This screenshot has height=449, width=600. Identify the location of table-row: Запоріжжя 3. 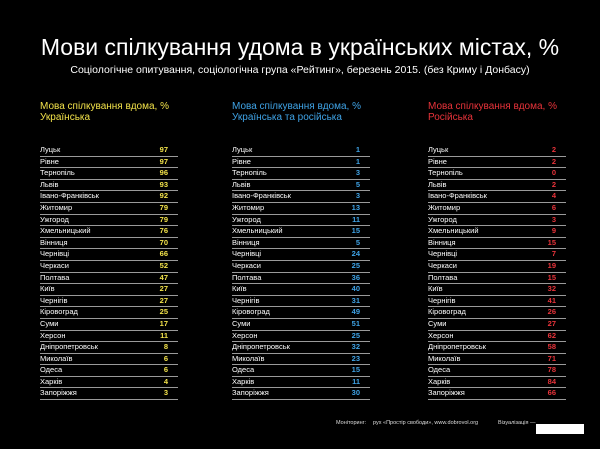
(109, 394).